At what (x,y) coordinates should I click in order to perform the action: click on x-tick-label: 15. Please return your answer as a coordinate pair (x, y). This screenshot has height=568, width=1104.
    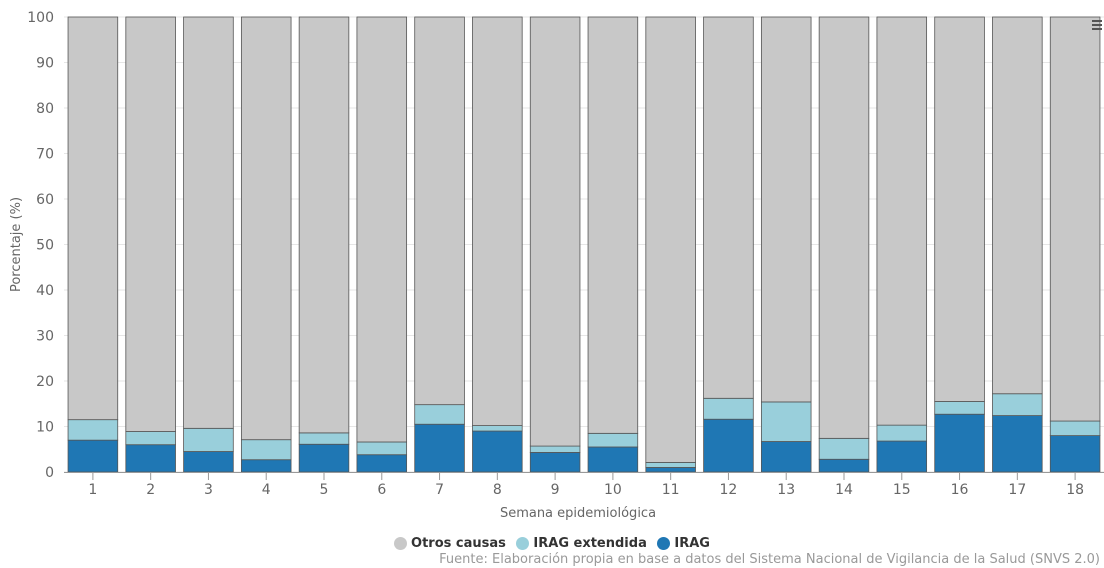
    Looking at the image, I should click on (902, 490).